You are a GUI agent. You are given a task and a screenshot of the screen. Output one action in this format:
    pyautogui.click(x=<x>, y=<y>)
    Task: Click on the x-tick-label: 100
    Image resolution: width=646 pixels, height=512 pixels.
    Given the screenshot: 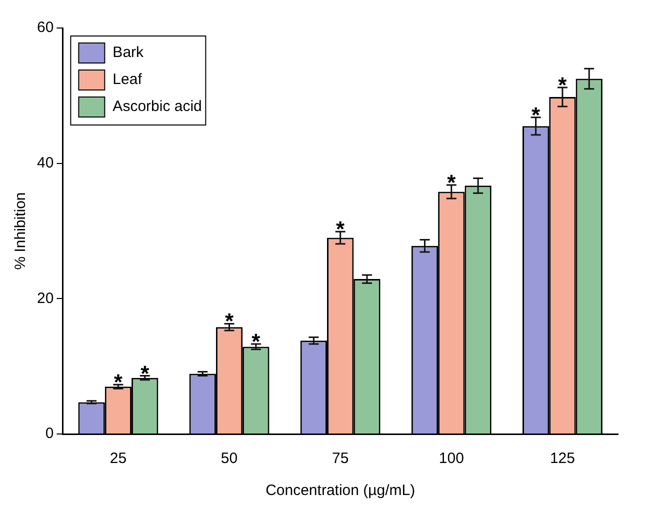 What is the action you would take?
    pyautogui.click(x=451, y=459)
    